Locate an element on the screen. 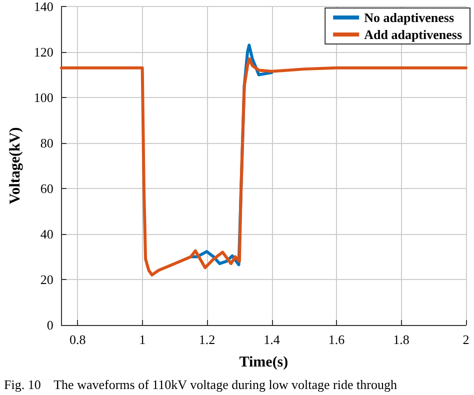 This screenshot has height=395, width=474. y-tick-label: 40 is located at coordinates (47, 234).